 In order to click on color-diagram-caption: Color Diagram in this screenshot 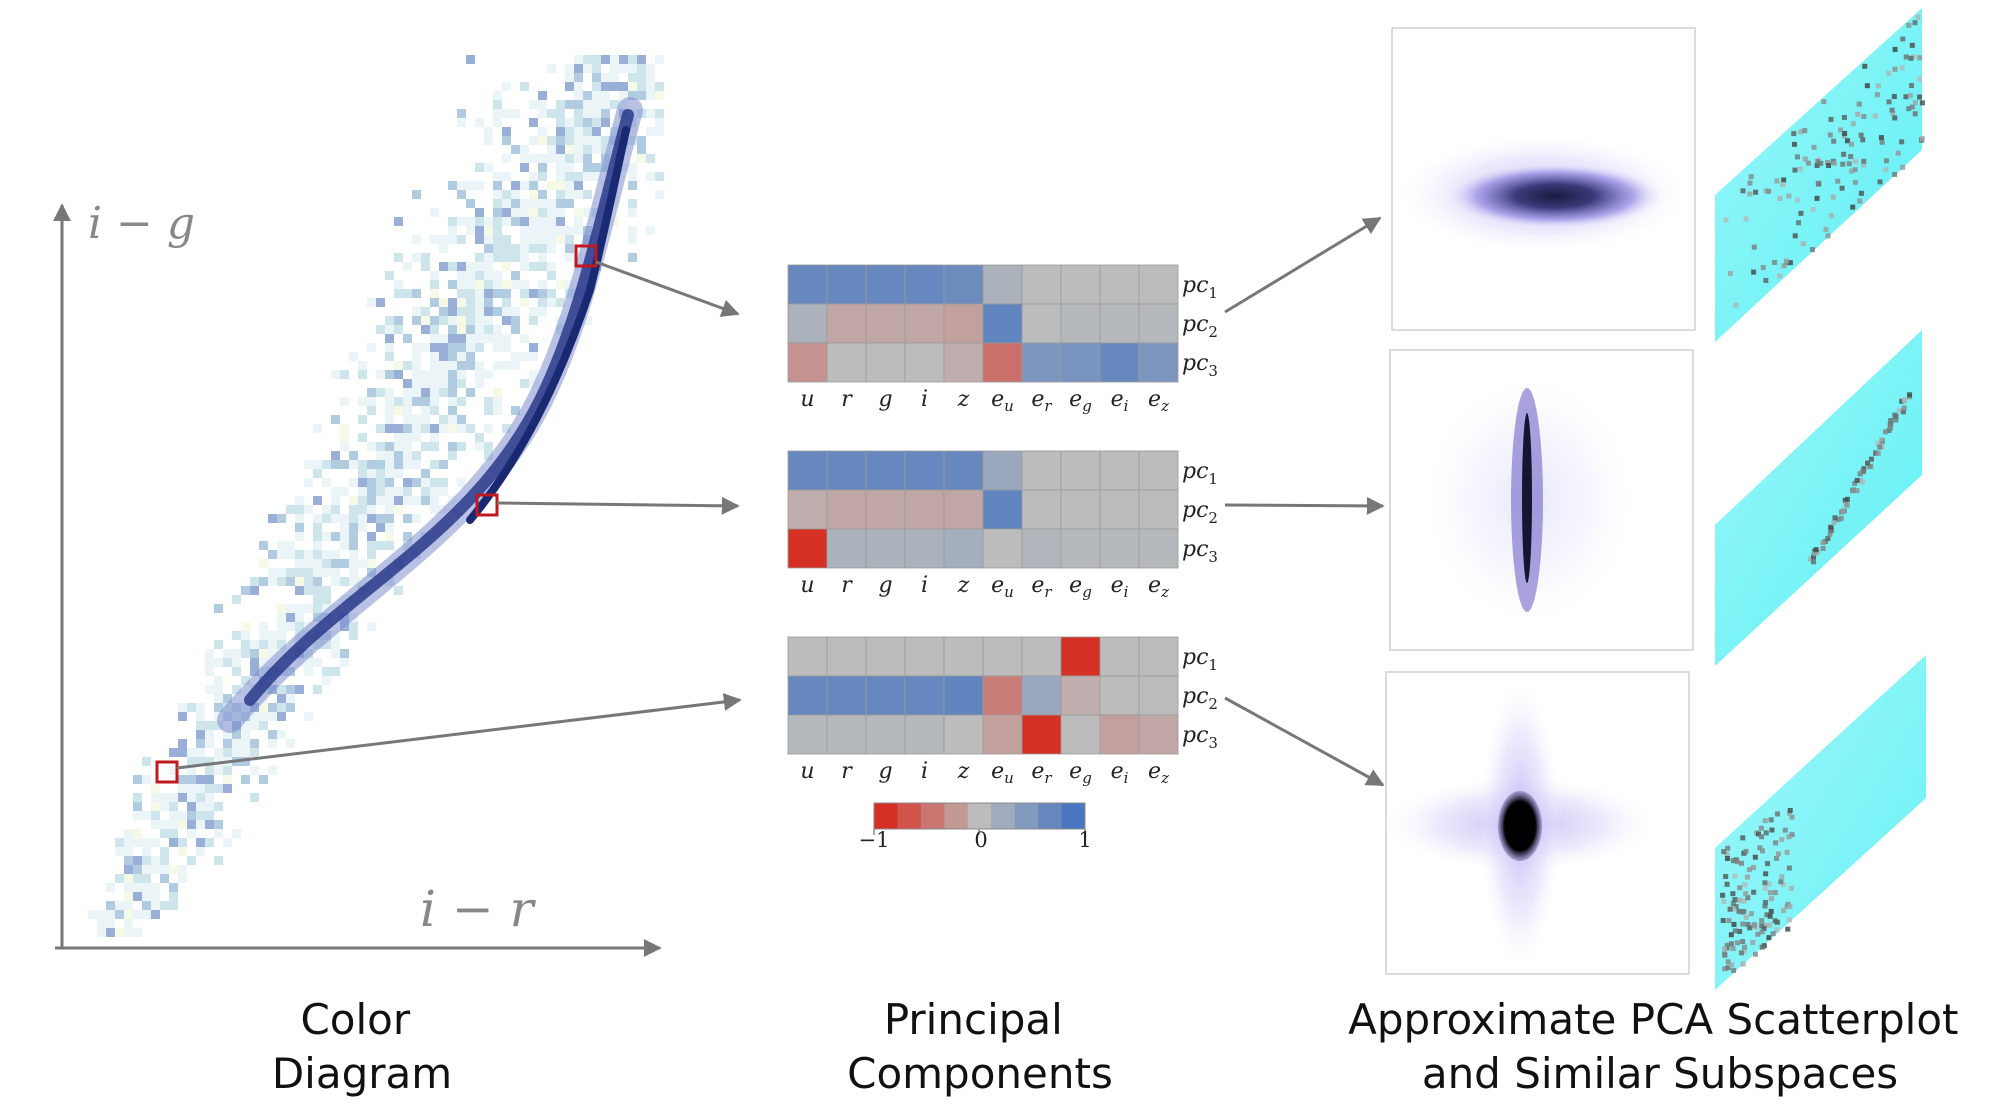, I will do `click(362, 1046)`.